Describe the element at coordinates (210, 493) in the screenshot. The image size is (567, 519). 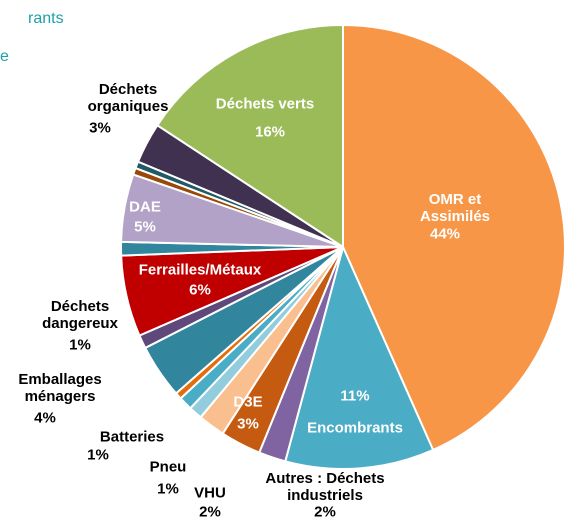
I see `data-label: VHU` at that location.